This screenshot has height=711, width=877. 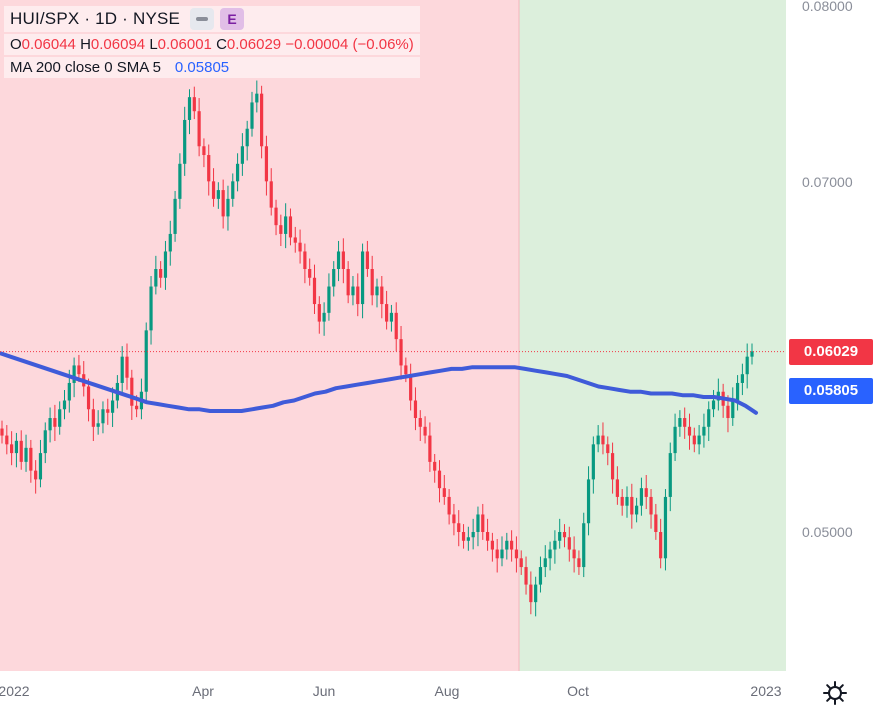 I want to click on hide-icon, so click(x=202, y=19).